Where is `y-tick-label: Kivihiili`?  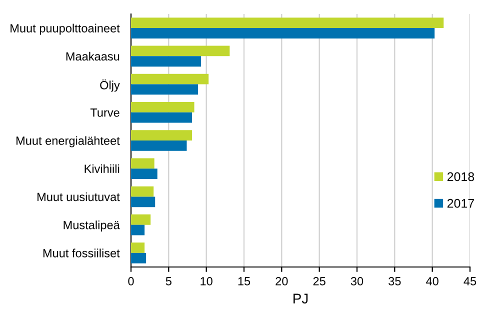 y-tick-label: Kivihiili is located at coordinates (102, 168).